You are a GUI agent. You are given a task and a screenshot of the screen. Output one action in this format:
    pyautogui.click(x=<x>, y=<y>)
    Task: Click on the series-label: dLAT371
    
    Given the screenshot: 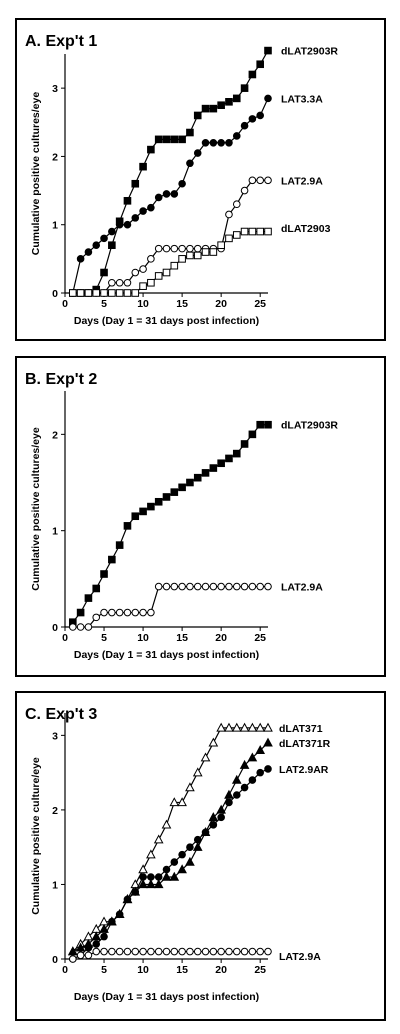 What is the action you would take?
    pyautogui.click(x=301, y=729)
    